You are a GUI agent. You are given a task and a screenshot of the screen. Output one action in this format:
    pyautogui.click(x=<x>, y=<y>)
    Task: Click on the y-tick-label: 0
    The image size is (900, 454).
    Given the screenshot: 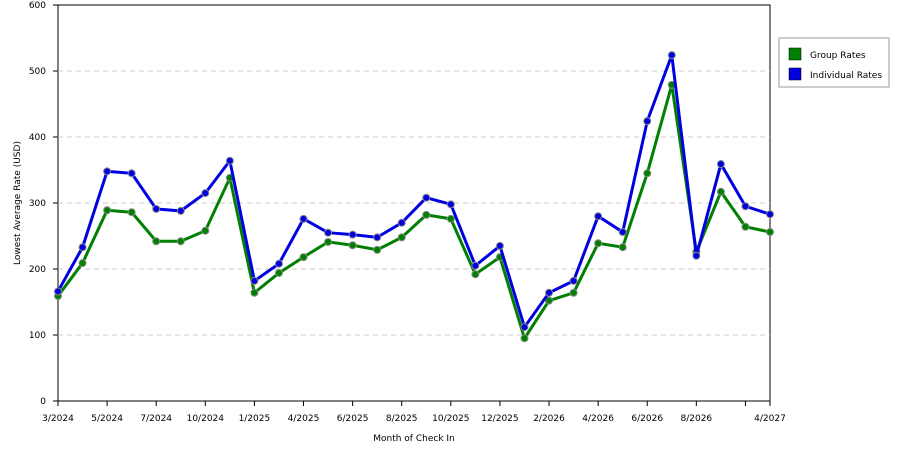 What is the action you would take?
    pyautogui.click(x=43, y=402)
    